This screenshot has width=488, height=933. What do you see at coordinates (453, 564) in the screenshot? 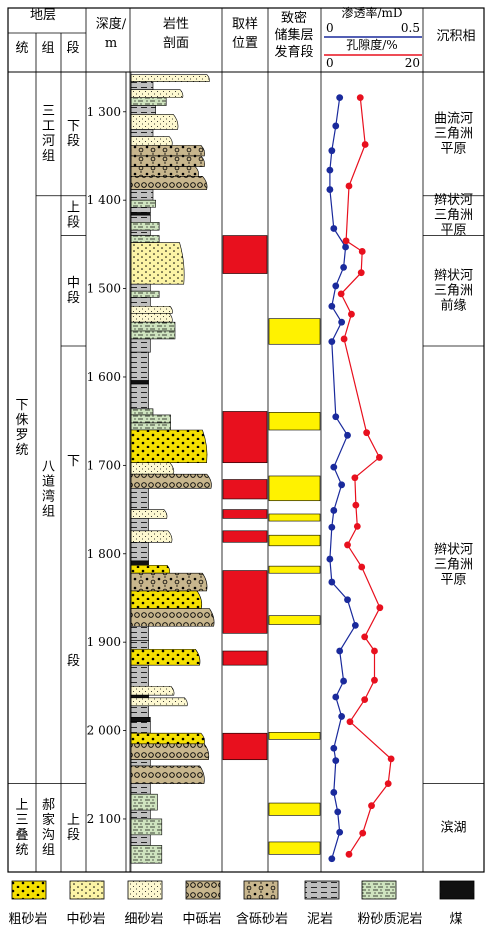
I see `facies-label: 辫状河三角洲平原` at bounding box center [453, 564].